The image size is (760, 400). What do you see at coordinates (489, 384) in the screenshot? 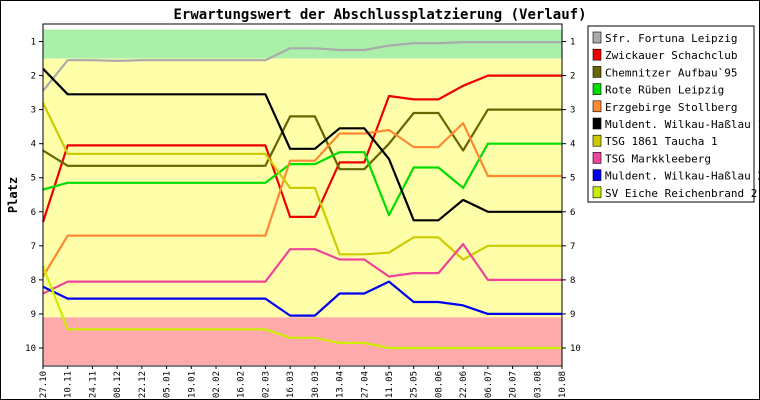
I see `x-tick-label: 06.07` at bounding box center [489, 384].